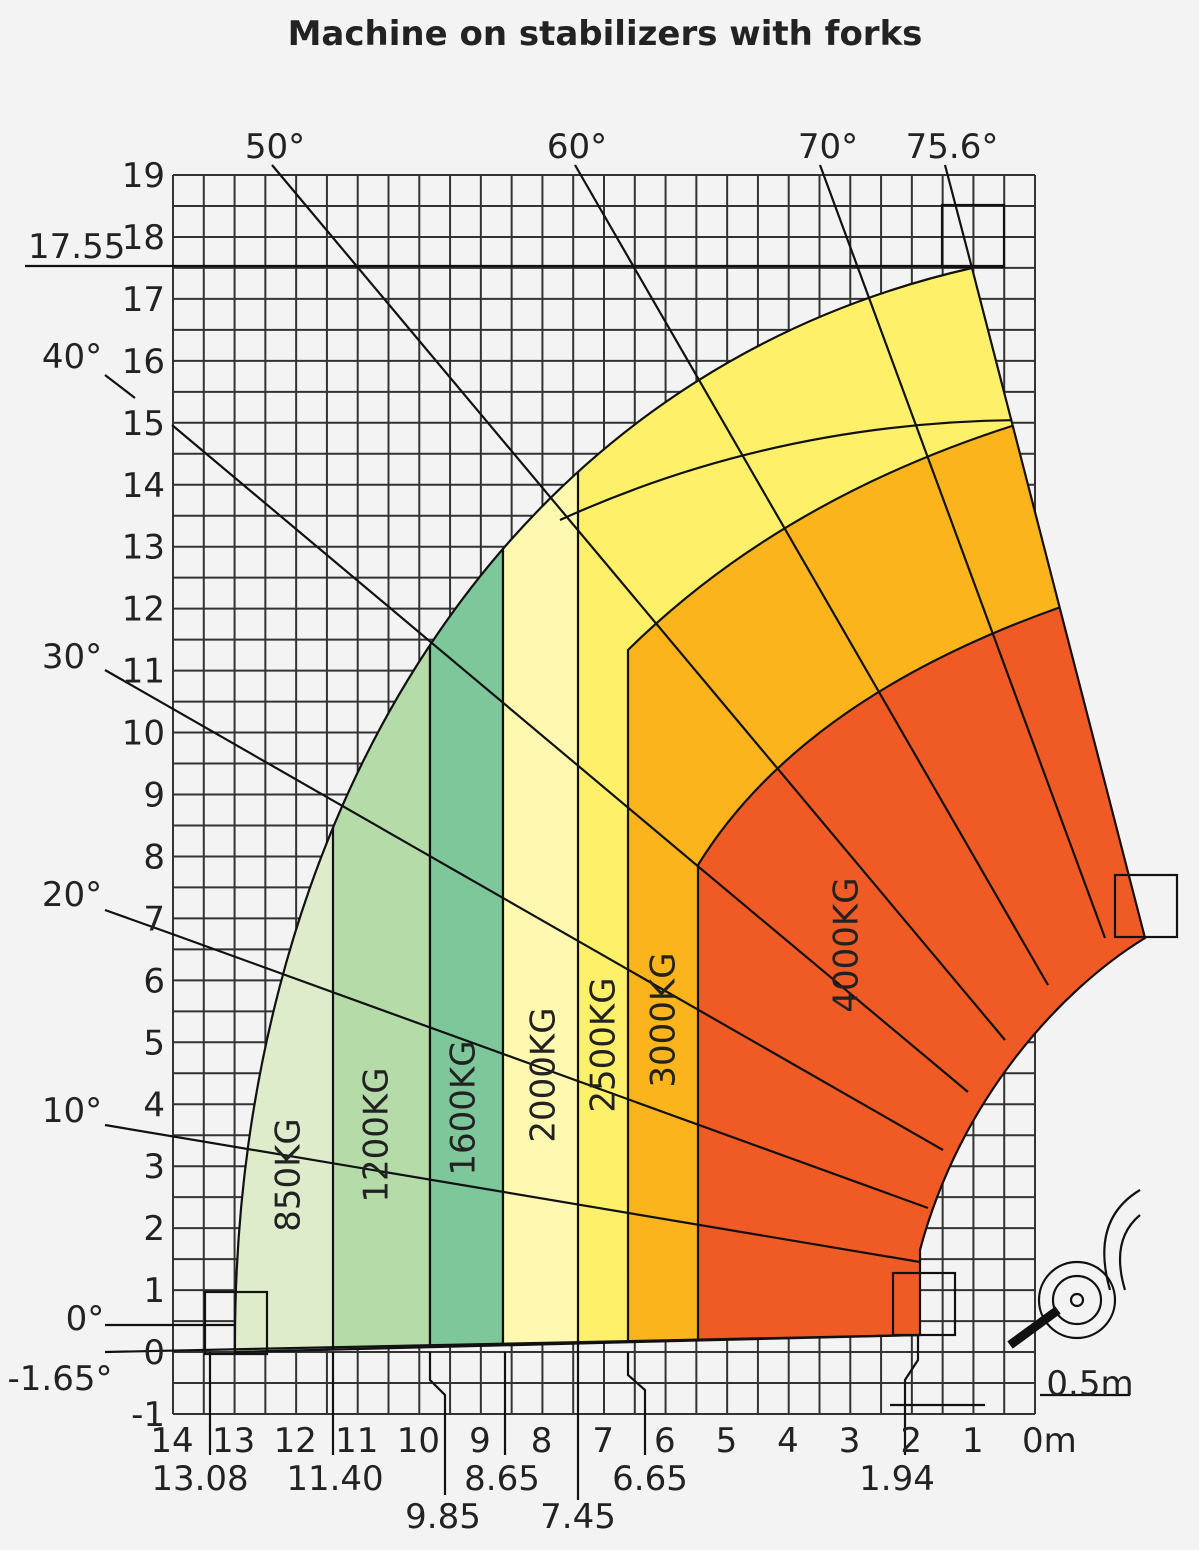  What do you see at coordinates (604, 1044) in the screenshot?
I see `load-label: 2500KG` at bounding box center [604, 1044].